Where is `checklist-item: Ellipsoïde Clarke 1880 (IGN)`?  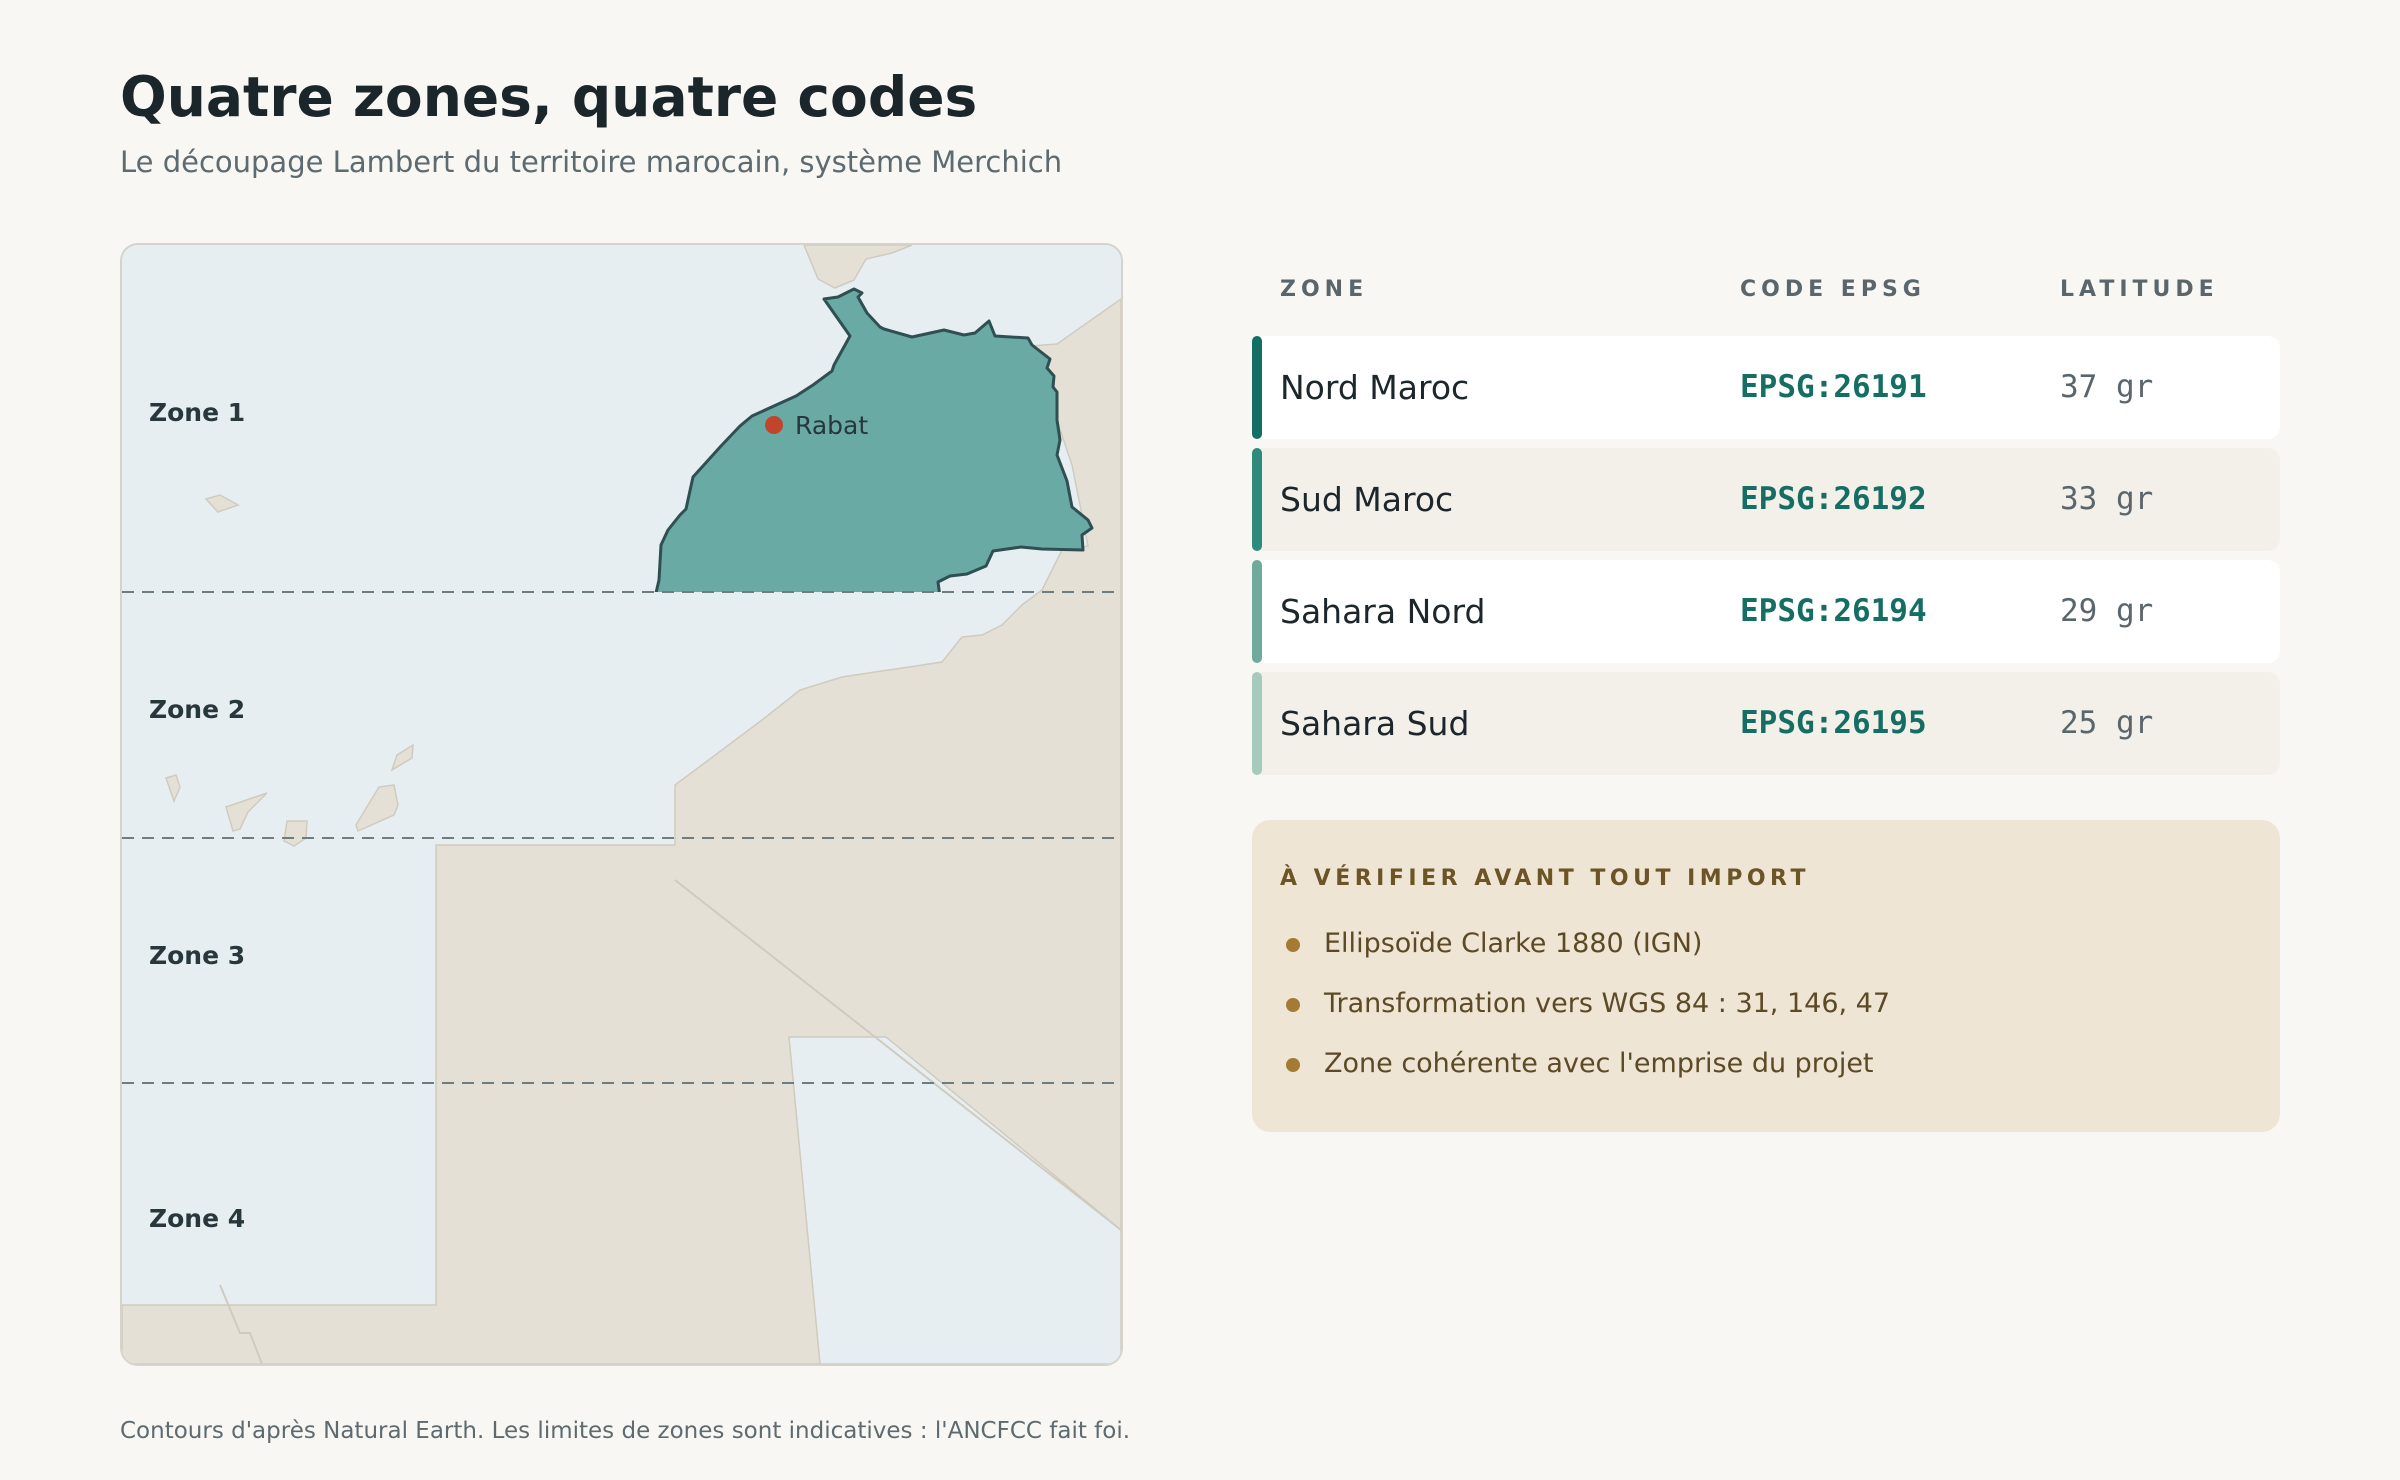
checklist-item: Ellipsoïde Clarke 1880 (IGN) is located at coordinates (1585, 954).